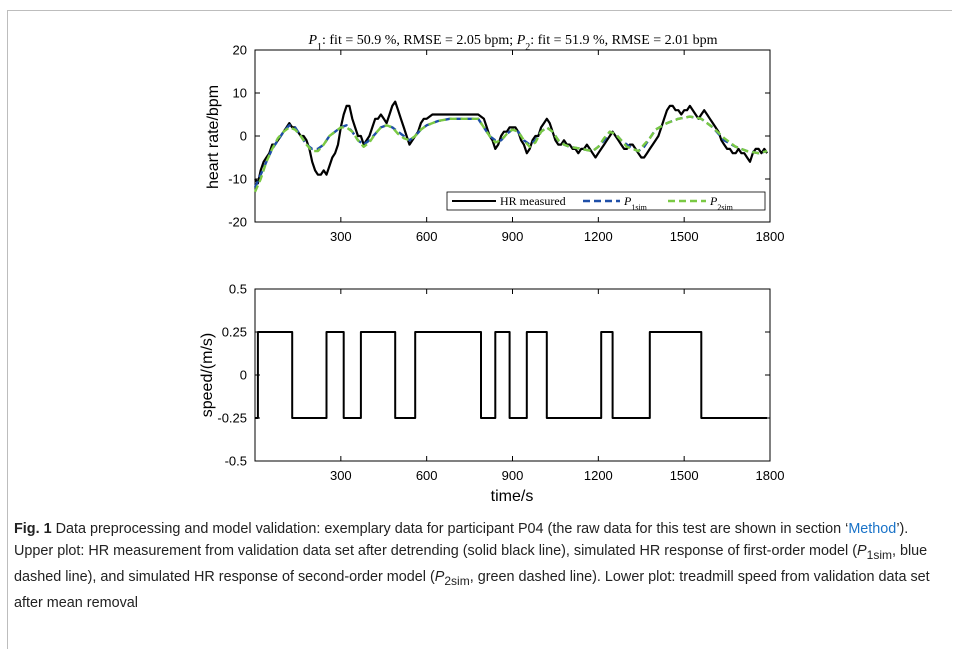  Describe the element at coordinates (439, 576) in the screenshot. I see `caption-p2-var: P` at that location.